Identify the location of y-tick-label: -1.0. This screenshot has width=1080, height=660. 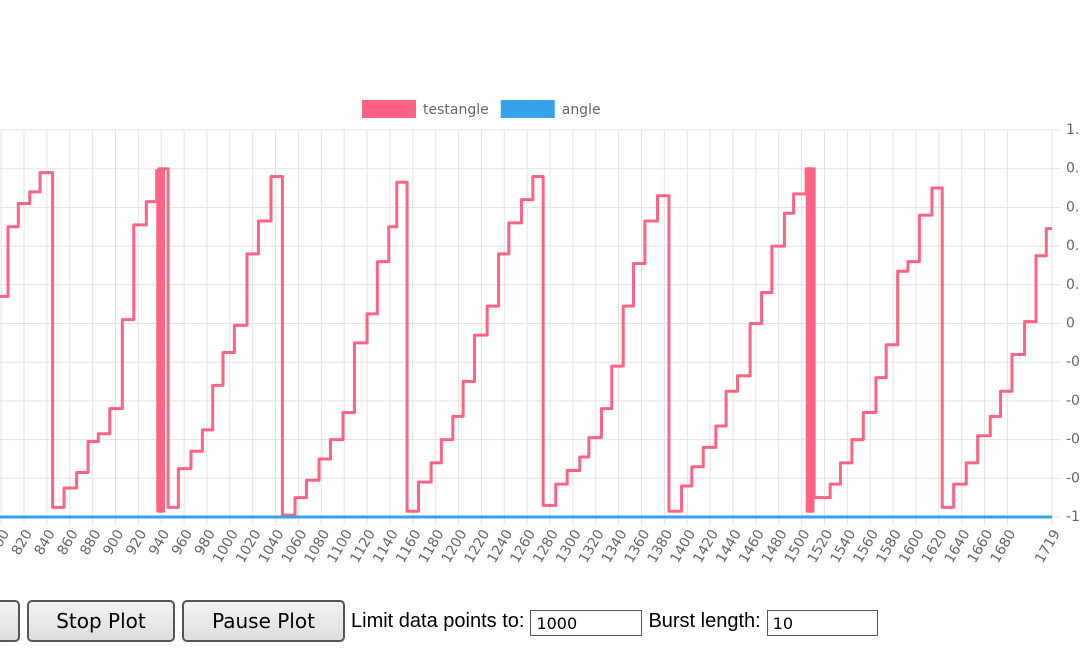
(1073, 517).